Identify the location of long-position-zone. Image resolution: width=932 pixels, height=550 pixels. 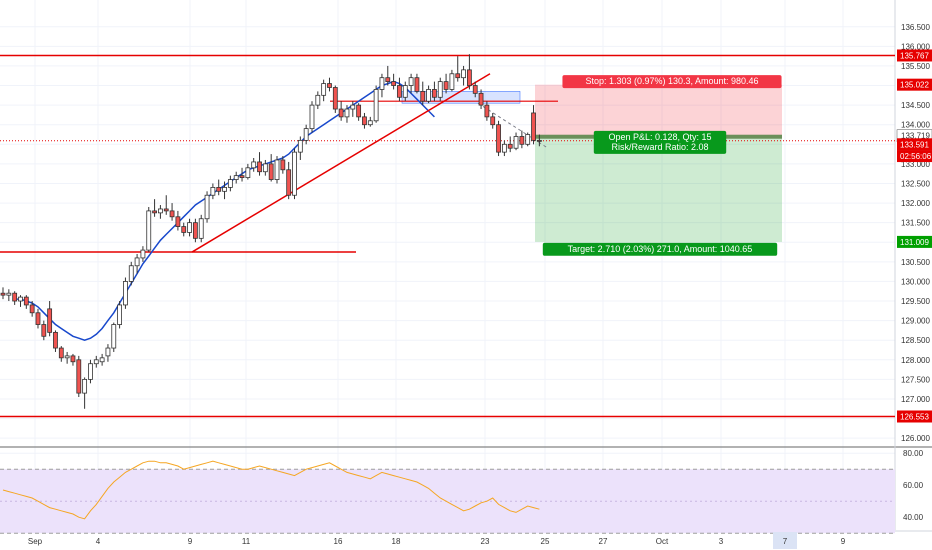
(591, 163).